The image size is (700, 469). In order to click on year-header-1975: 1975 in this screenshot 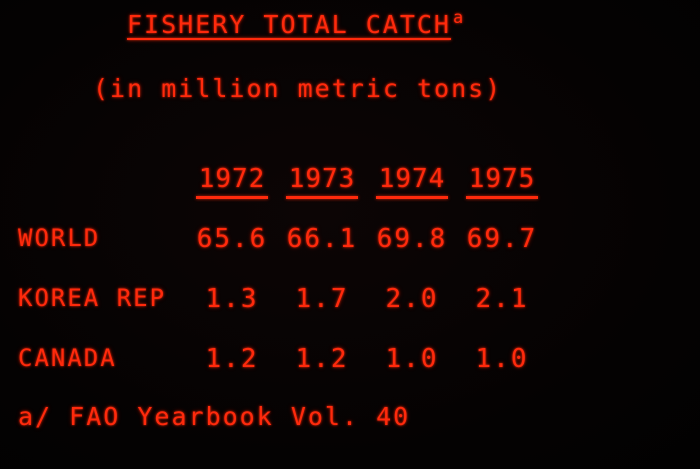, I will do `click(502, 179)`.